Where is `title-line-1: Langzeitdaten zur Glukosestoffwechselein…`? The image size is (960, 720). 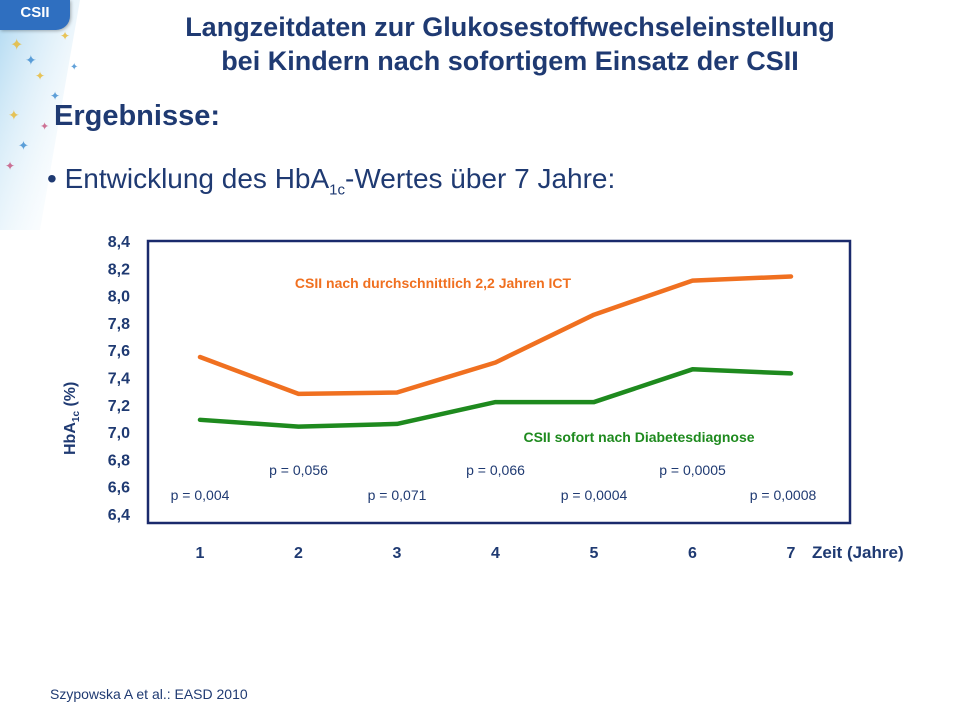 title-line-1: Langzeitdaten zur Glukosestoffwechselein… is located at coordinates (510, 27).